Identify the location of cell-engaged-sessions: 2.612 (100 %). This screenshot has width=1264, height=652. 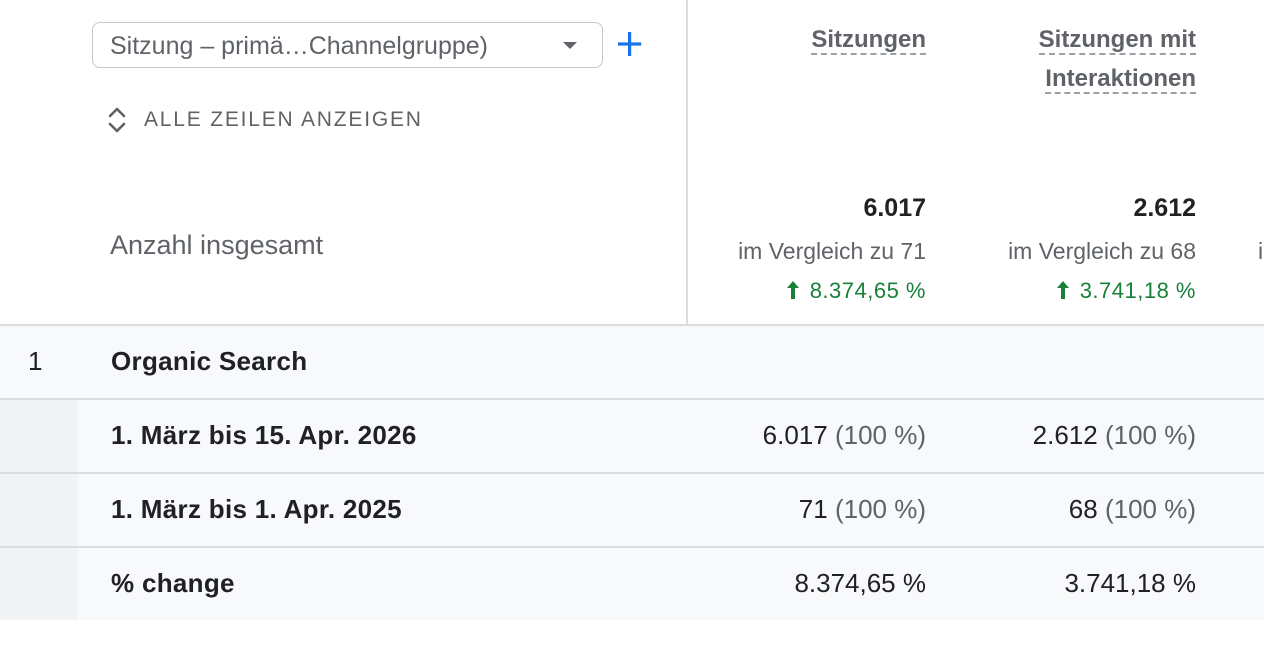
(1114, 435).